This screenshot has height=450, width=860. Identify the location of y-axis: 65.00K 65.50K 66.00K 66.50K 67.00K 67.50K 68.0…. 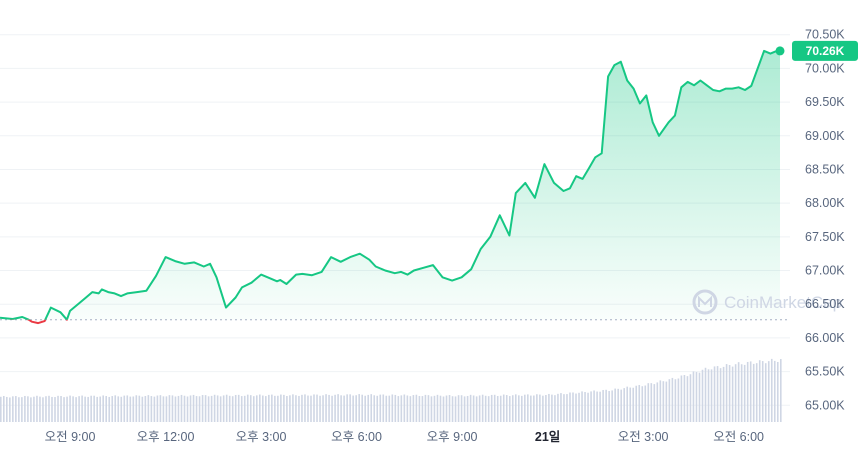
(825, 220).